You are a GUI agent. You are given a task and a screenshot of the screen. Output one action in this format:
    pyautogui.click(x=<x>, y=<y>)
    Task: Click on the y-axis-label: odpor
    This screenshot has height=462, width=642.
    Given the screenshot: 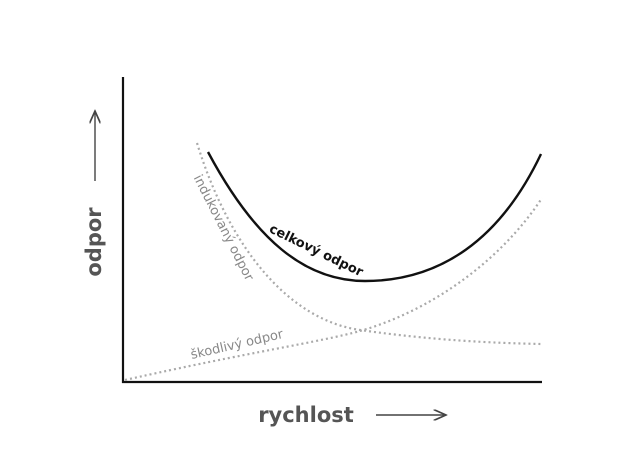 What is the action you would take?
    pyautogui.click(x=94, y=242)
    